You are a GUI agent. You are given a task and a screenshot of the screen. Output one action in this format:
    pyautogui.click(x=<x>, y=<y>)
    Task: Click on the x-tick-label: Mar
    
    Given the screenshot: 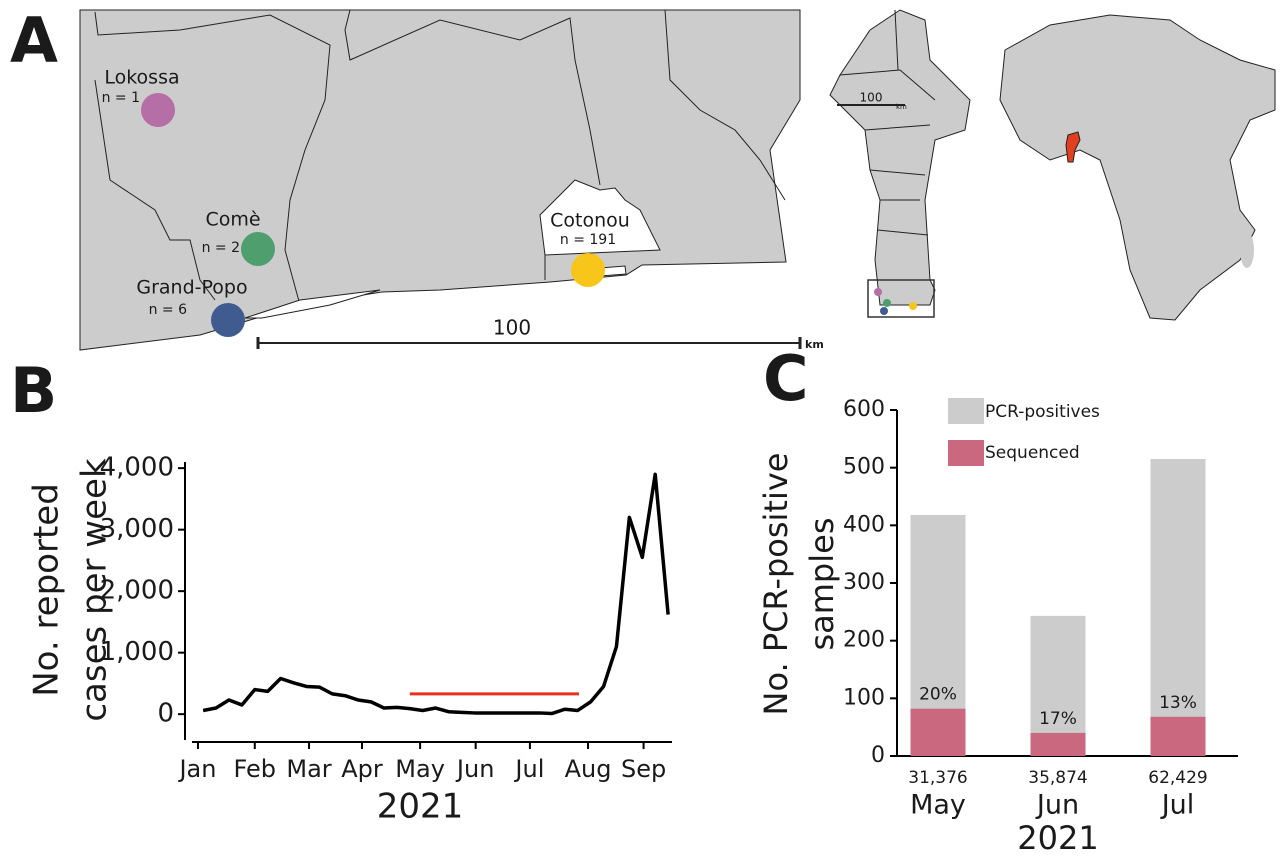 What is the action you would take?
    pyautogui.click(x=308, y=769)
    